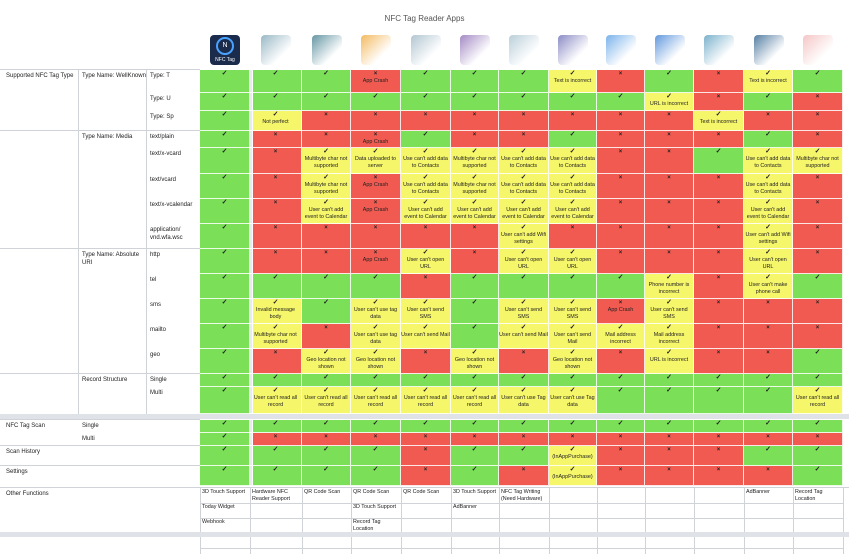 This screenshot has width=849, height=554. Describe the element at coordinates (522, 495) in the screenshot. I see `feature-text: NFC Tag Writing (Need Hardware)` at that location.